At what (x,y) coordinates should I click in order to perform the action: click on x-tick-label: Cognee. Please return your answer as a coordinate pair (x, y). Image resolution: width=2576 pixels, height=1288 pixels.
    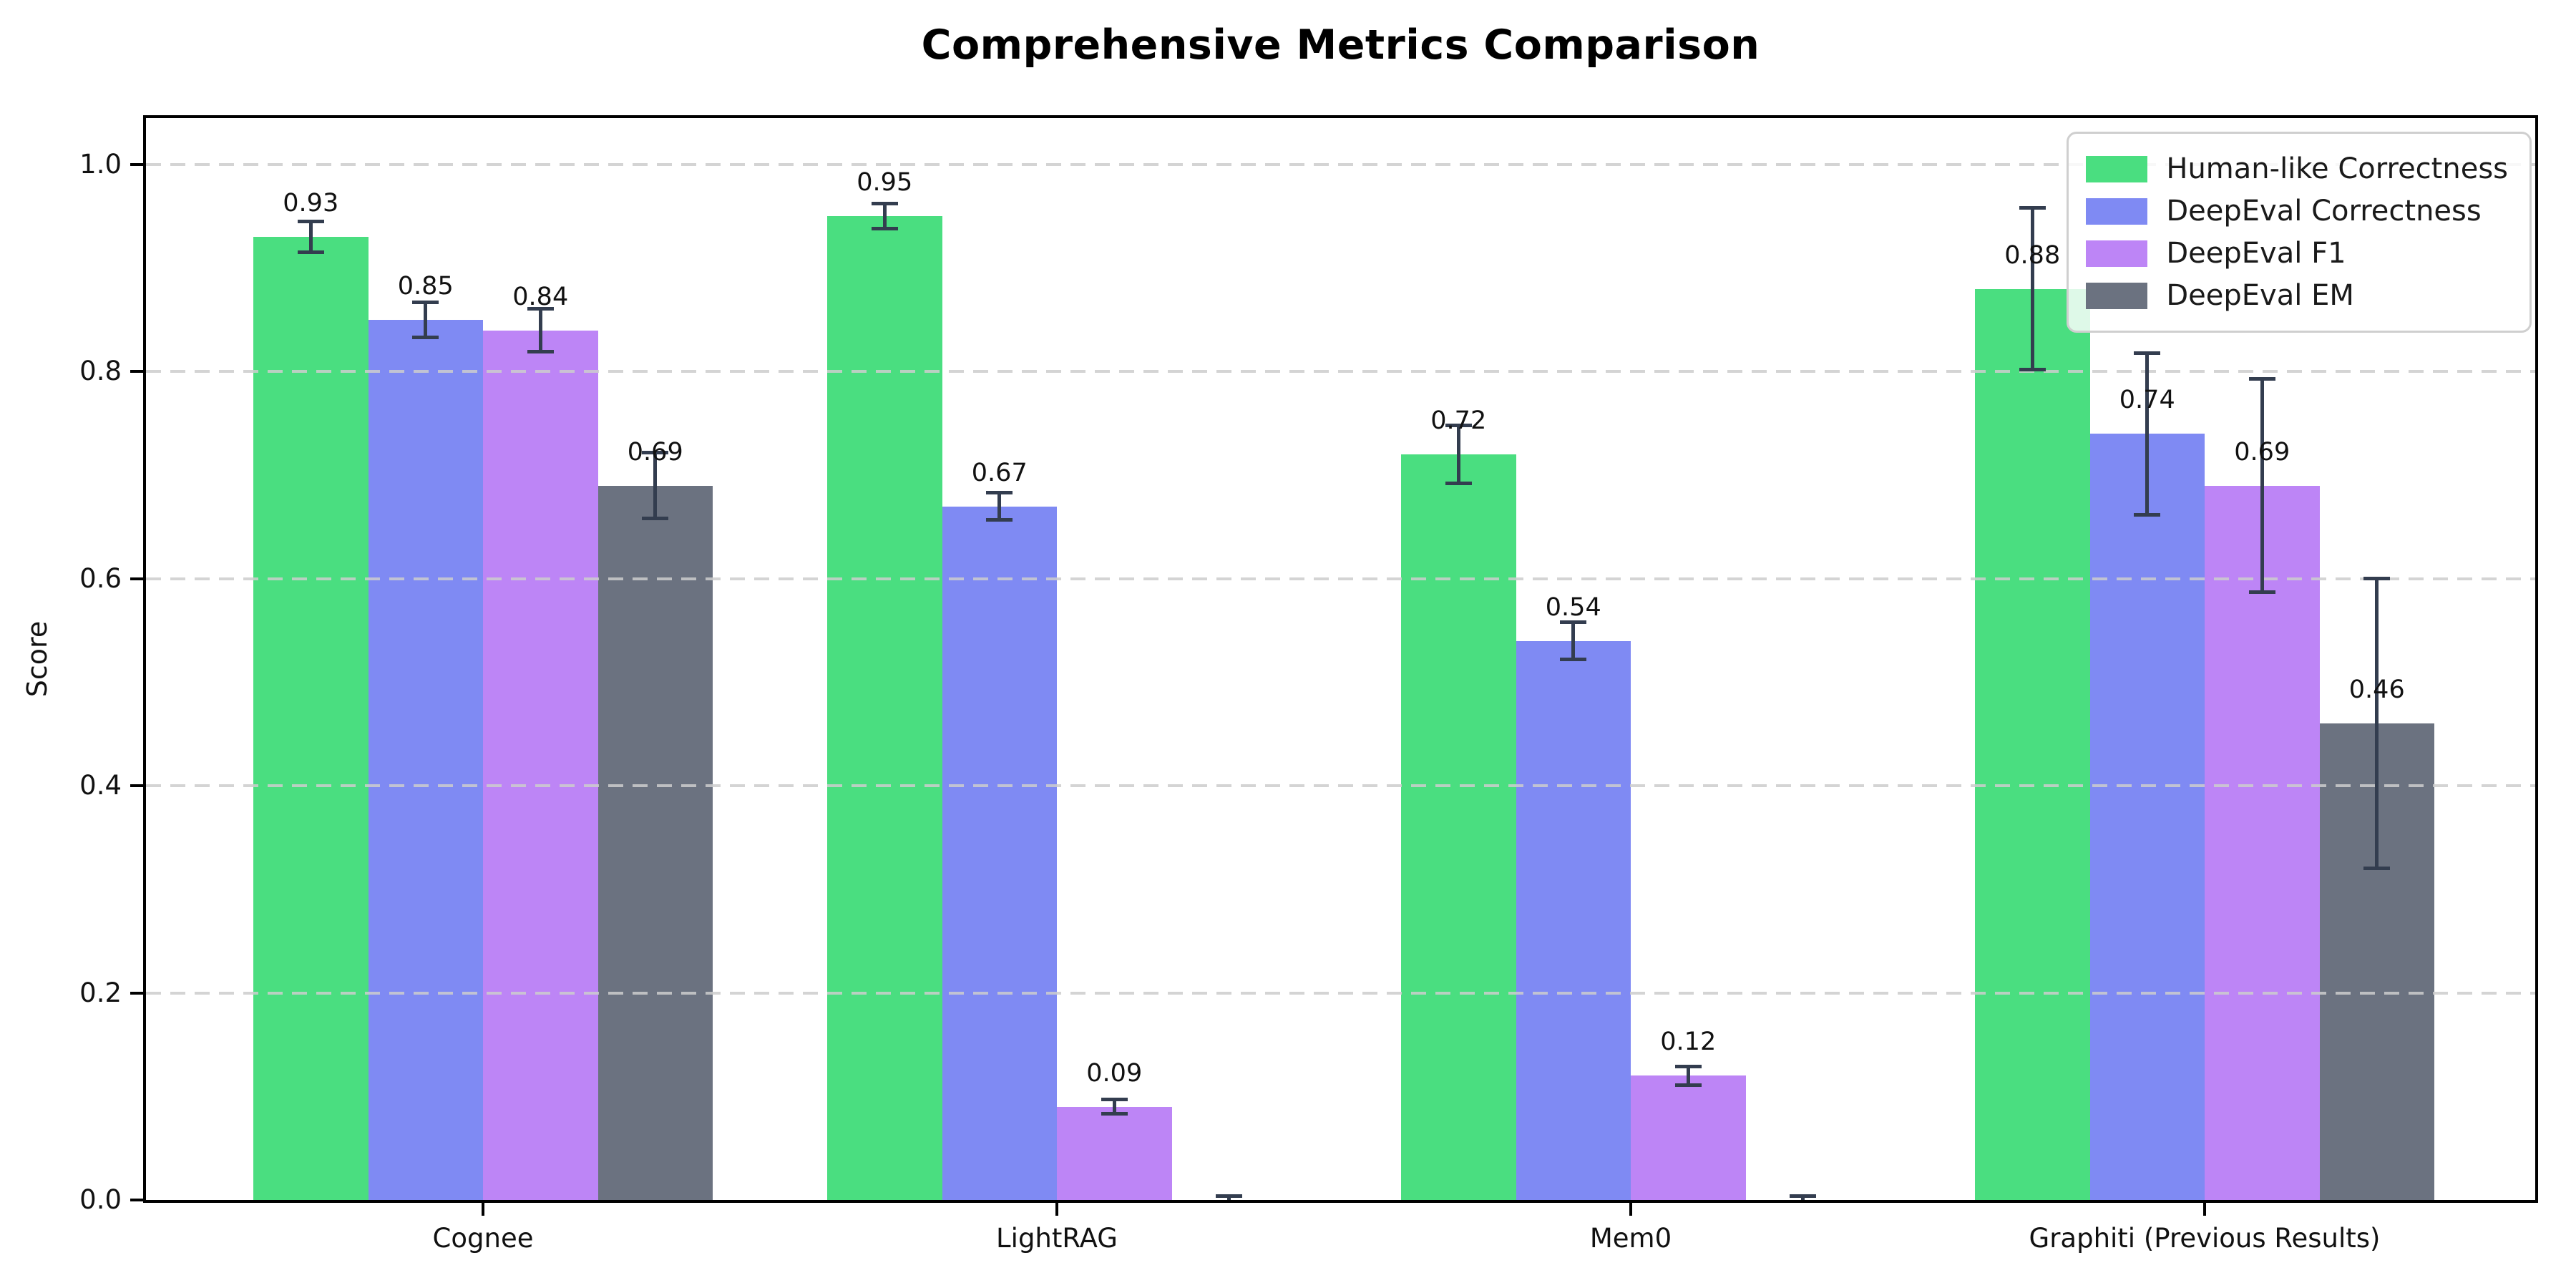
    Looking at the image, I should click on (483, 1238).